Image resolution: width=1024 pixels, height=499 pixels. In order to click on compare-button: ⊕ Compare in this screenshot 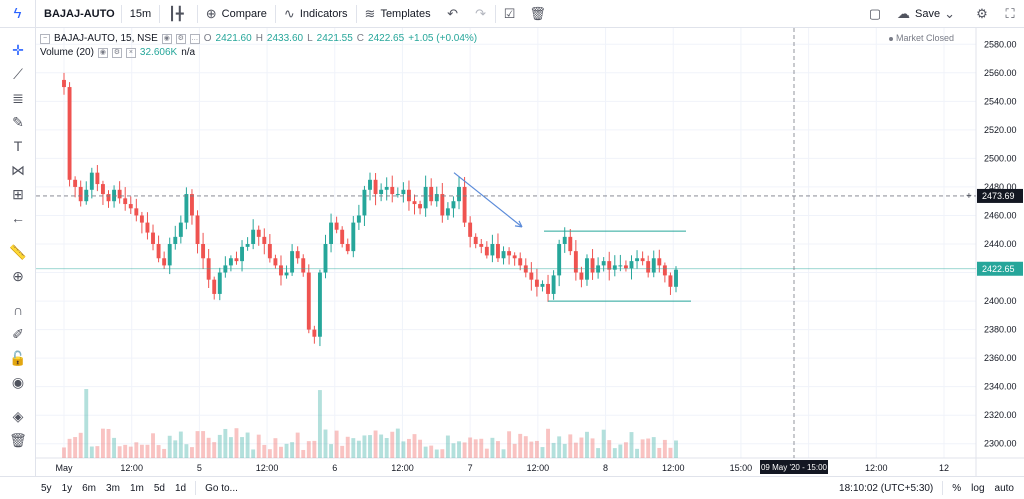, I will do `click(236, 14)`.